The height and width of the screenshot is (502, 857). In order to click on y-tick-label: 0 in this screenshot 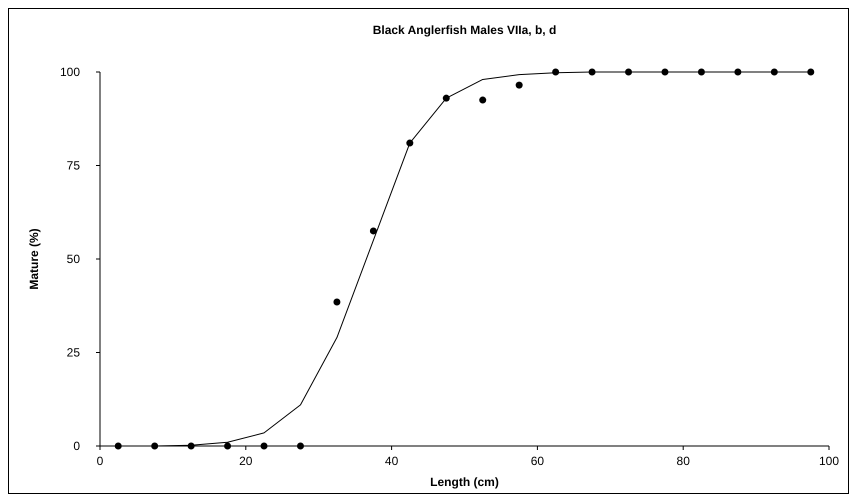, I will do `click(76, 446)`.